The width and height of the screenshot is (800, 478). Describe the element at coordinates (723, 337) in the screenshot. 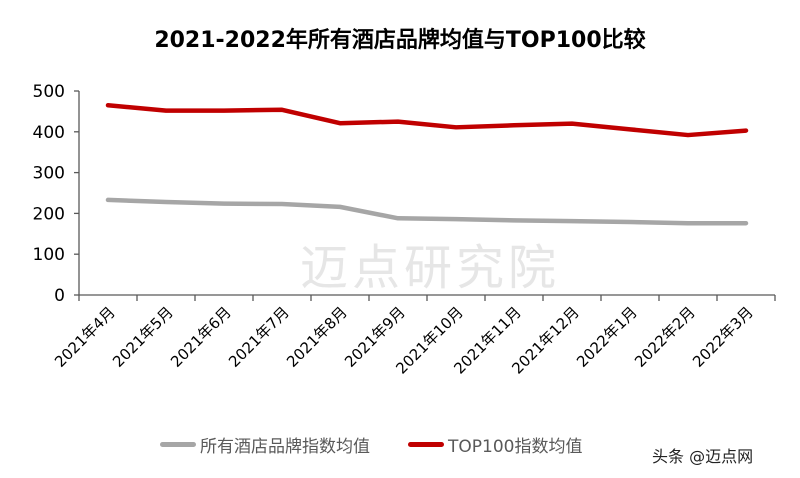

I see `x-tick-label: 2022年3月` at that location.